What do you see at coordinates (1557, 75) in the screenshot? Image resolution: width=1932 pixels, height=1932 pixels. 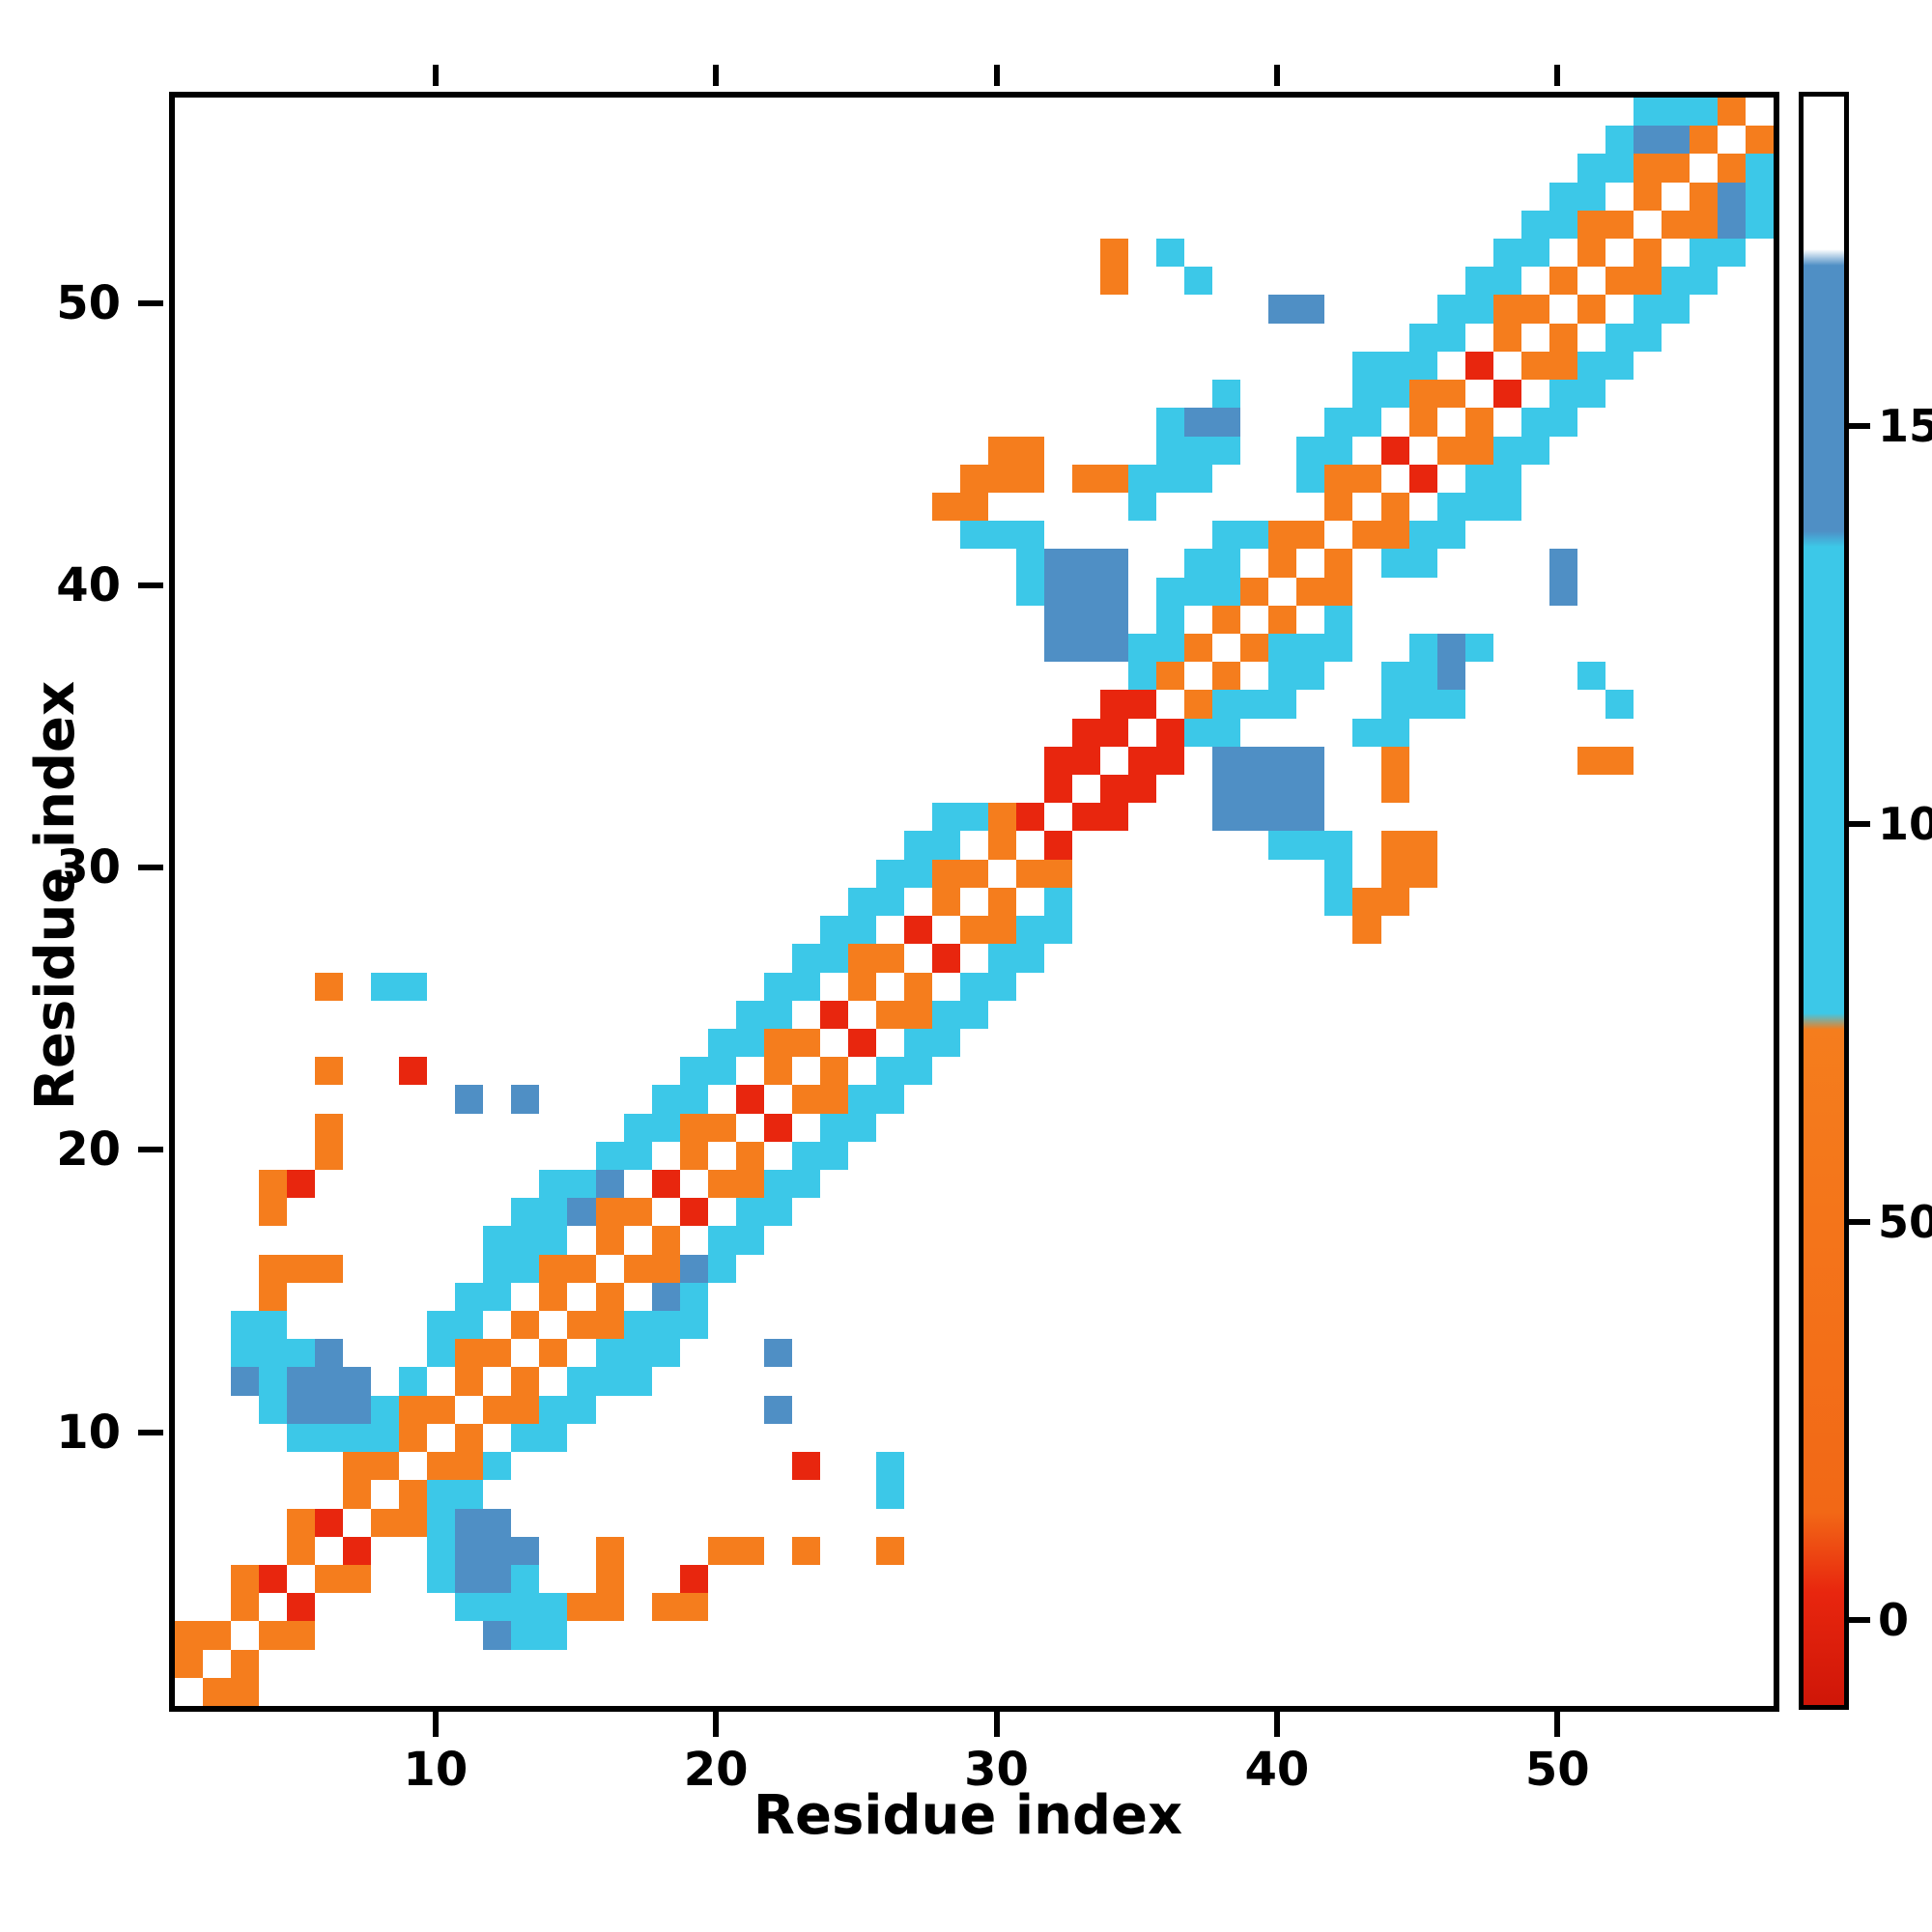 I see `x-top-tick-mark` at bounding box center [1557, 75].